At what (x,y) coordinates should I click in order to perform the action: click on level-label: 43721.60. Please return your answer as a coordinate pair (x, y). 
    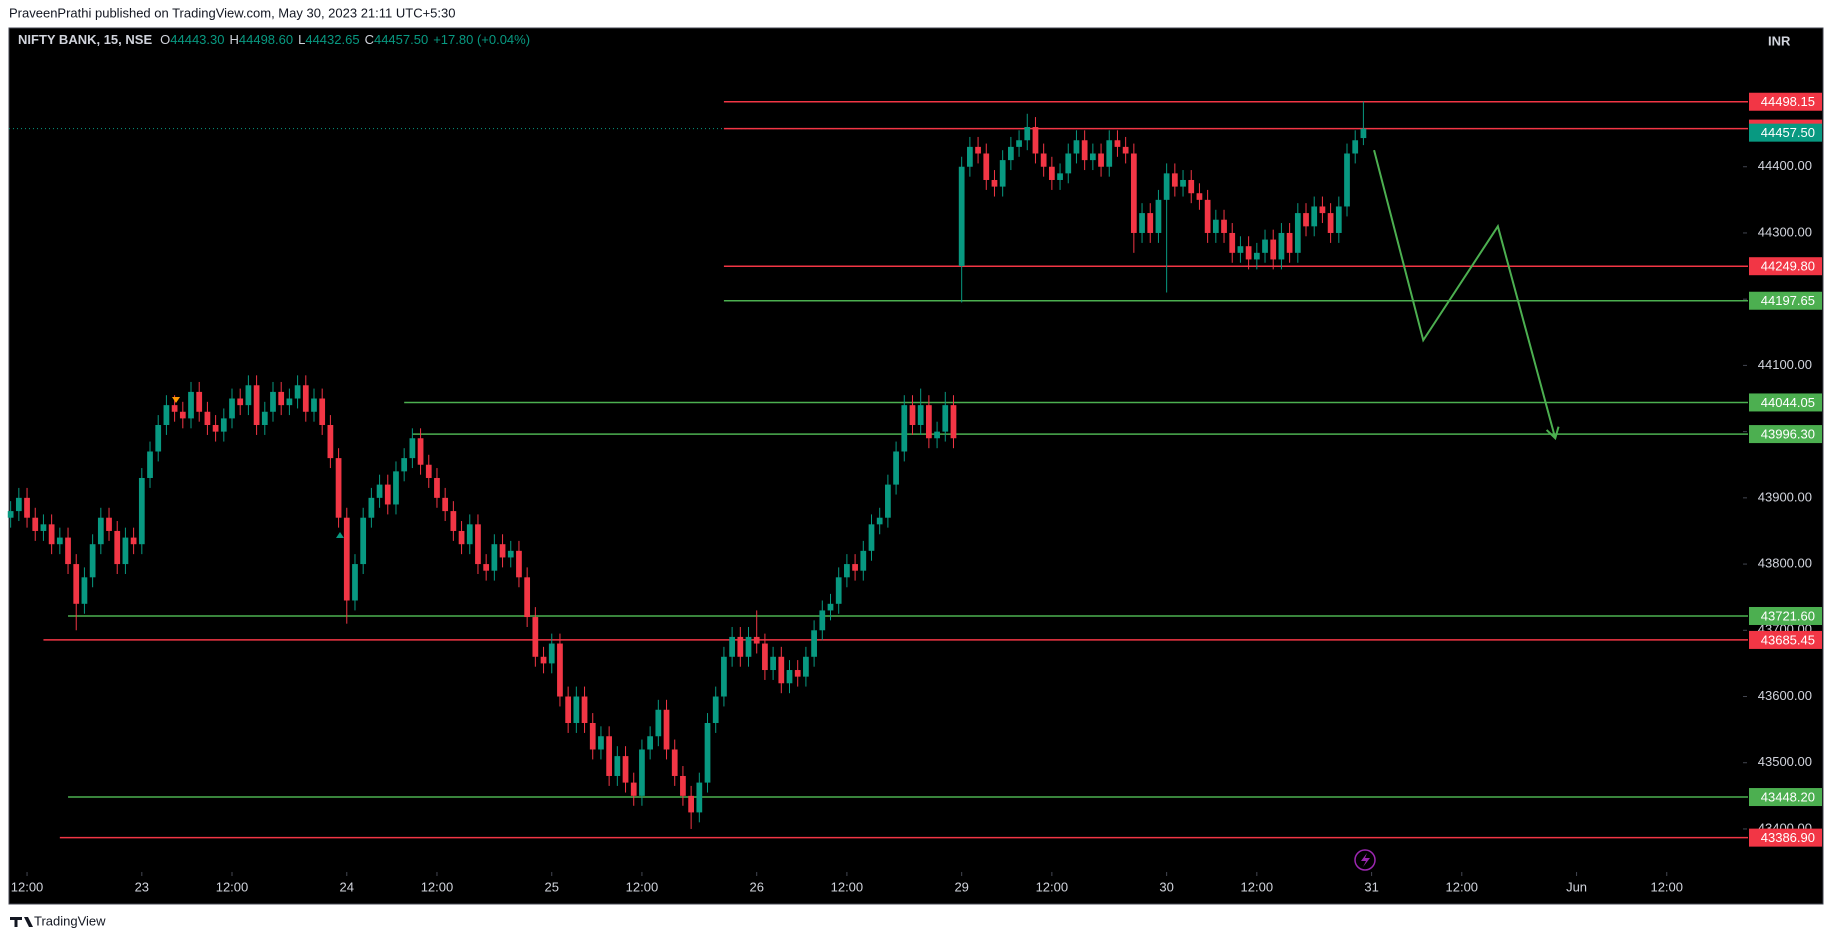
    Looking at the image, I should click on (1788, 615).